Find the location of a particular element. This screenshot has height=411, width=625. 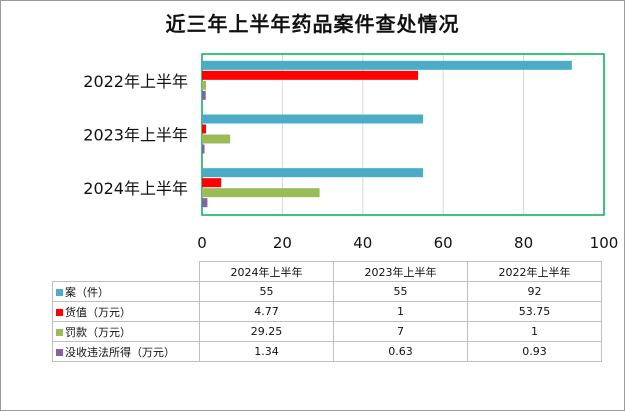

category-label: 2023年上半年 is located at coordinates (135, 135).